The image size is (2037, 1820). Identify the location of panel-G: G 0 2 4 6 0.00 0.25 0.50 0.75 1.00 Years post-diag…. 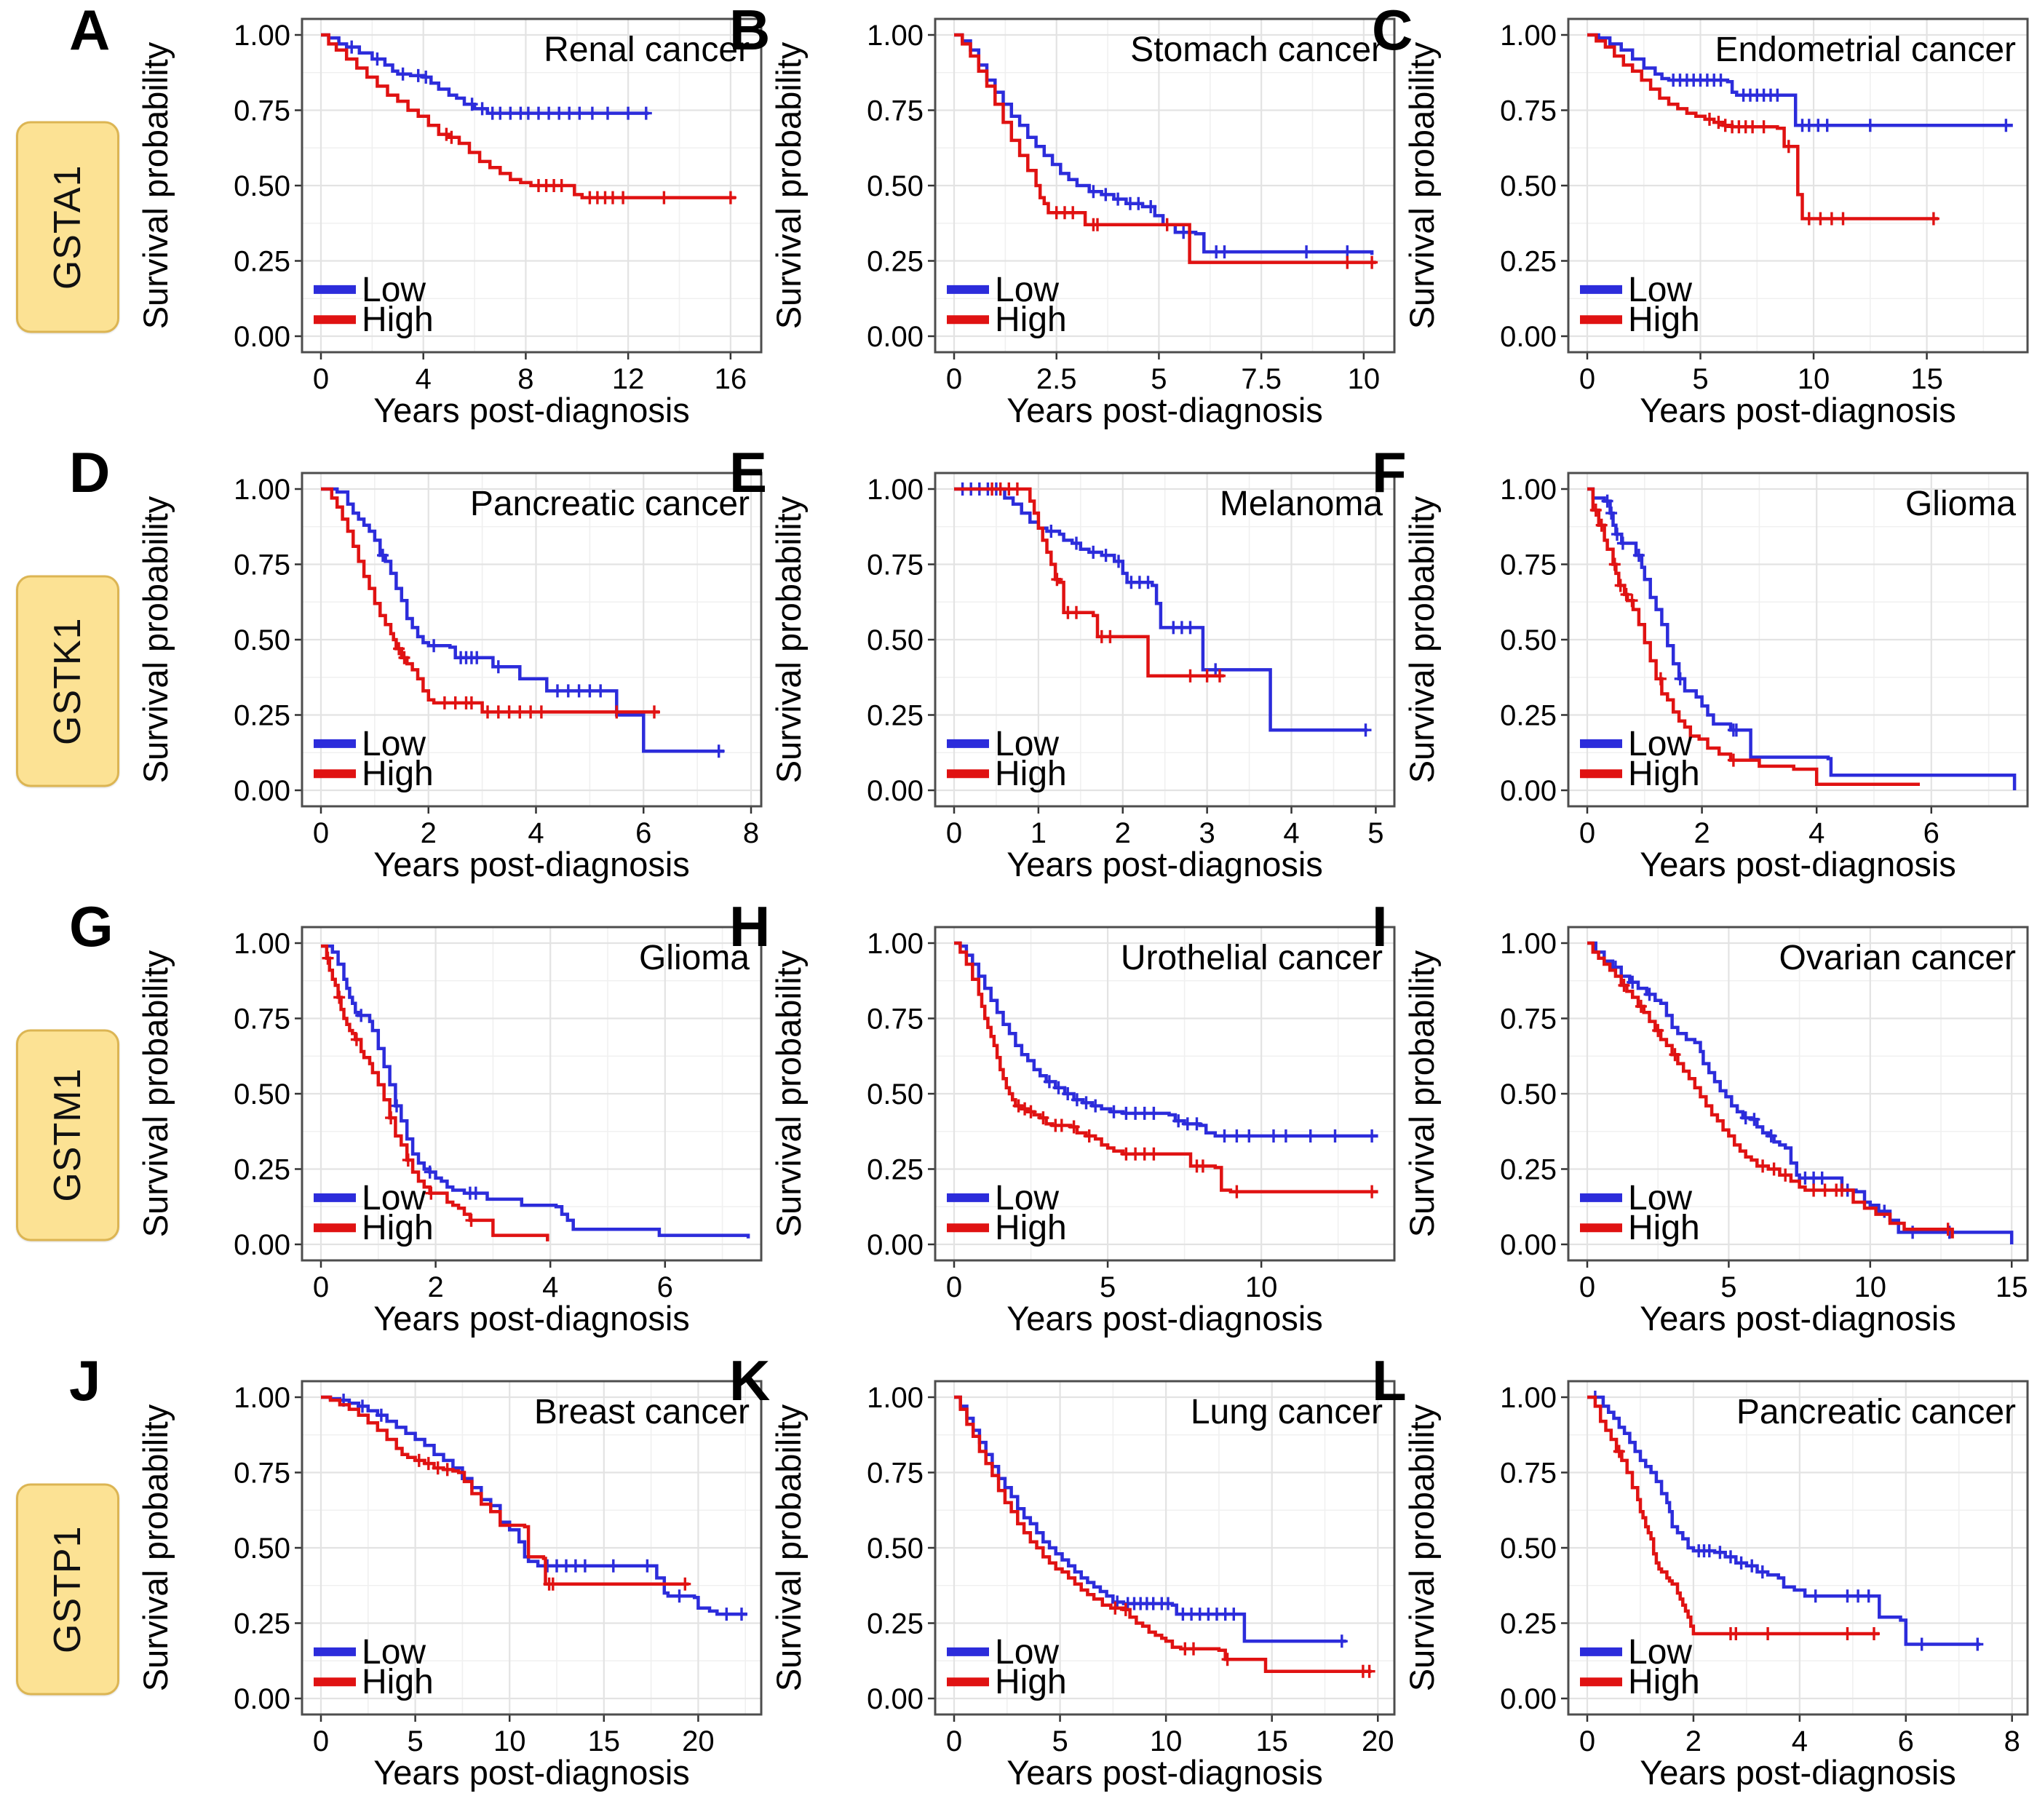
(420, 1130).